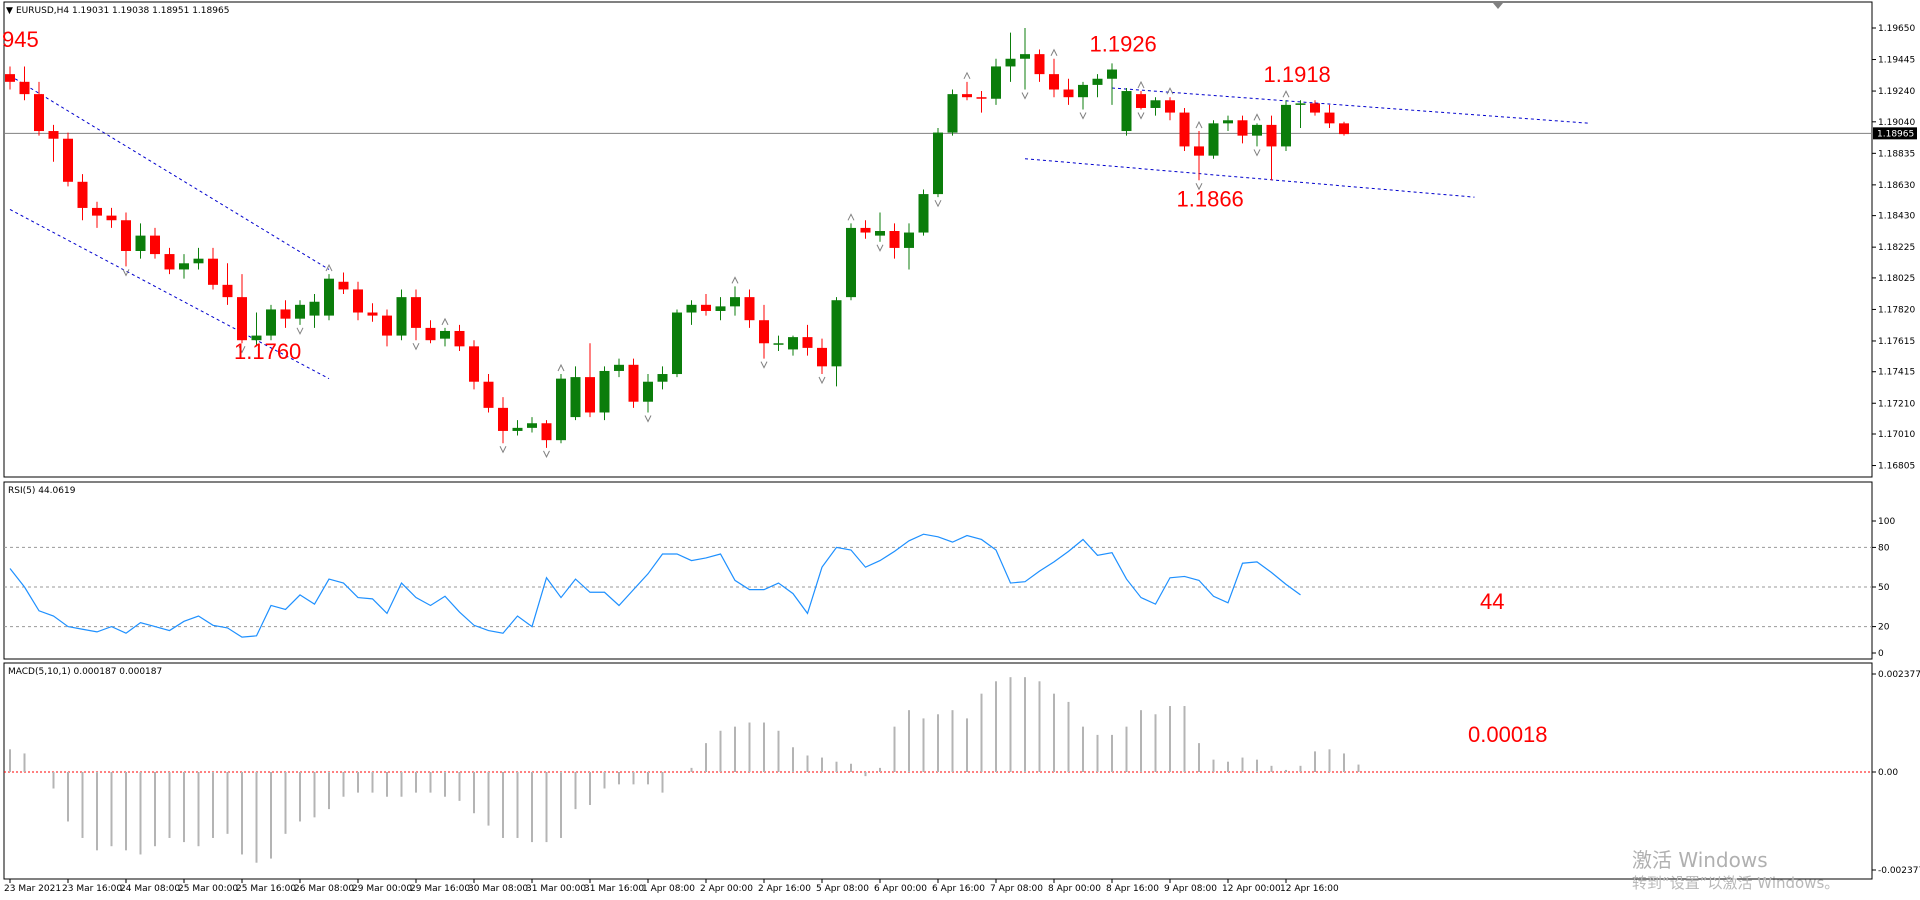 The image size is (1920, 900). What do you see at coordinates (9, 11) in the screenshot?
I see `chart-triangle-icon: ▼` at bounding box center [9, 11].